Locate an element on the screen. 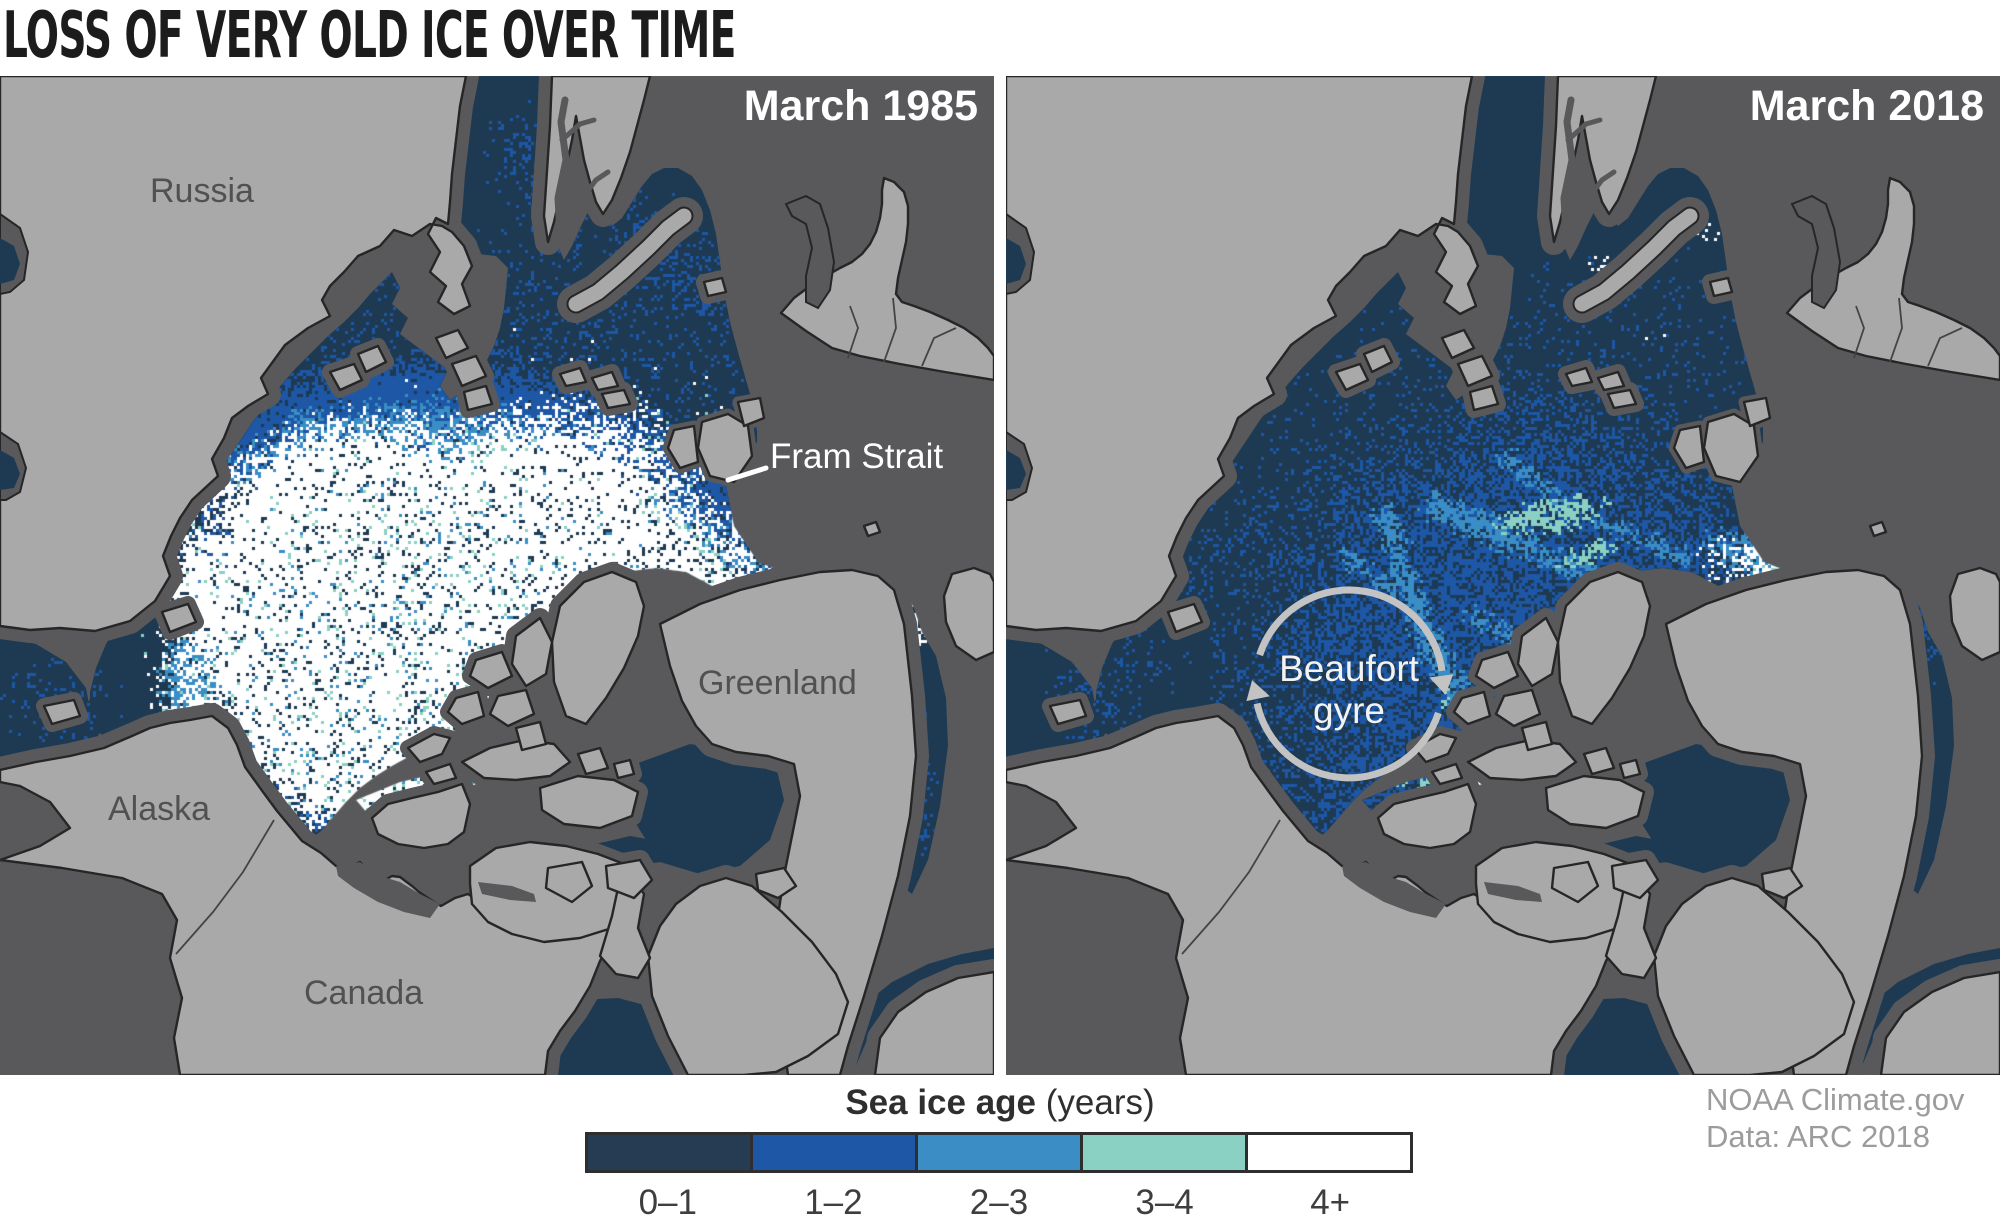 The width and height of the screenshot is (2000, 1226). credits: NOAA Climate.gov Data: ARC 2018 is located at coordinates (1835, 1118).